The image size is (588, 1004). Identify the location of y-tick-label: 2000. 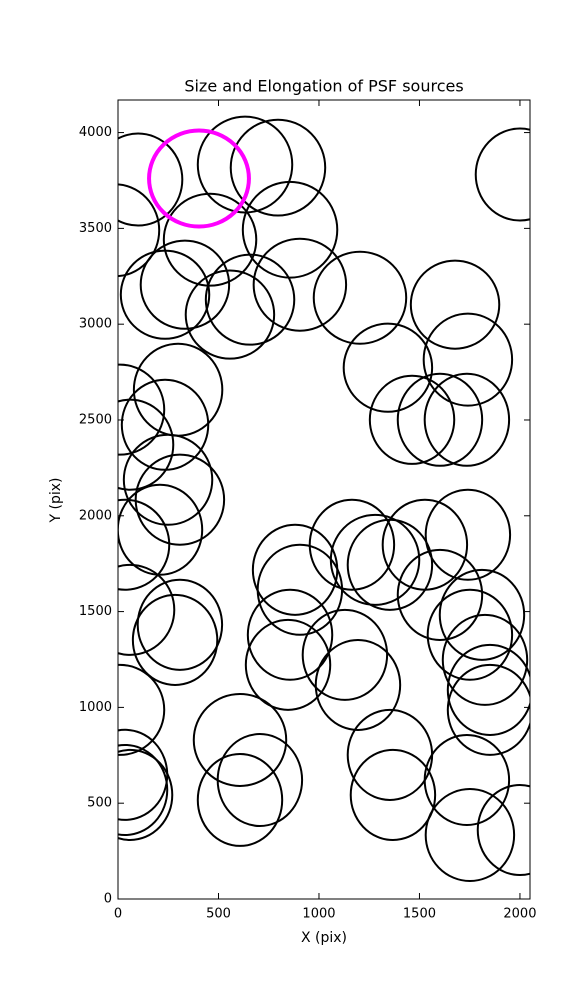
(95, 515).